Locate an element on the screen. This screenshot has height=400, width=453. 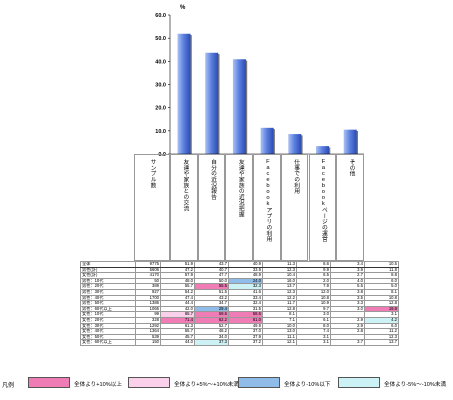
row-sample-size: 150 is located at coordinates (148, 342).